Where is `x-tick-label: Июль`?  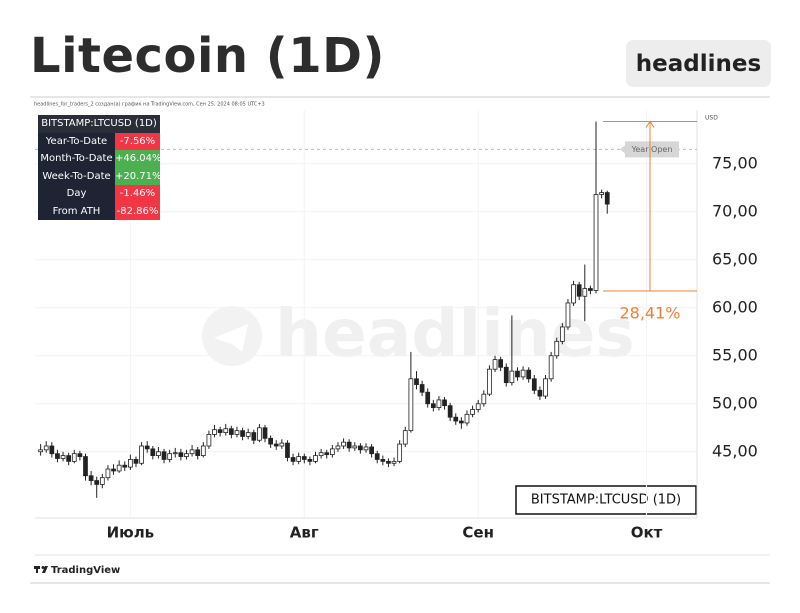
x-tick-label: Июль is located at coordinates (131, 533).